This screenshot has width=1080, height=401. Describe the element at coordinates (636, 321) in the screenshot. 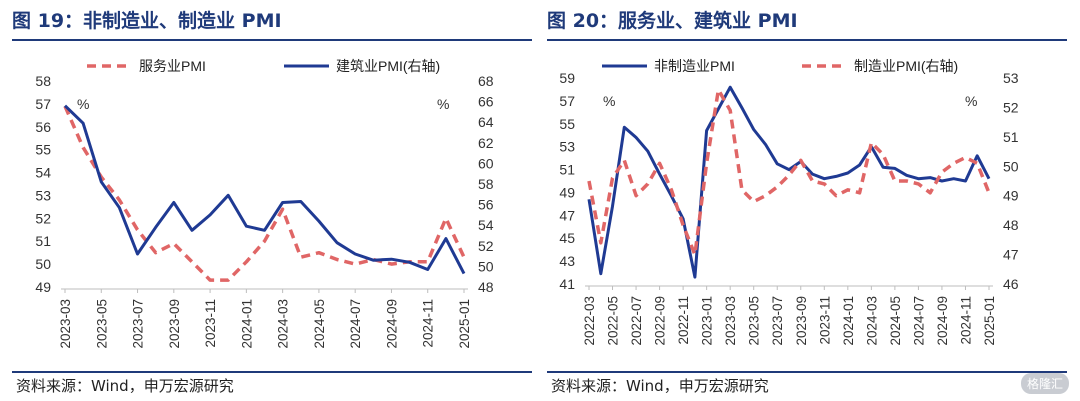

I see `x-tick-label: 2022-07` at that location.